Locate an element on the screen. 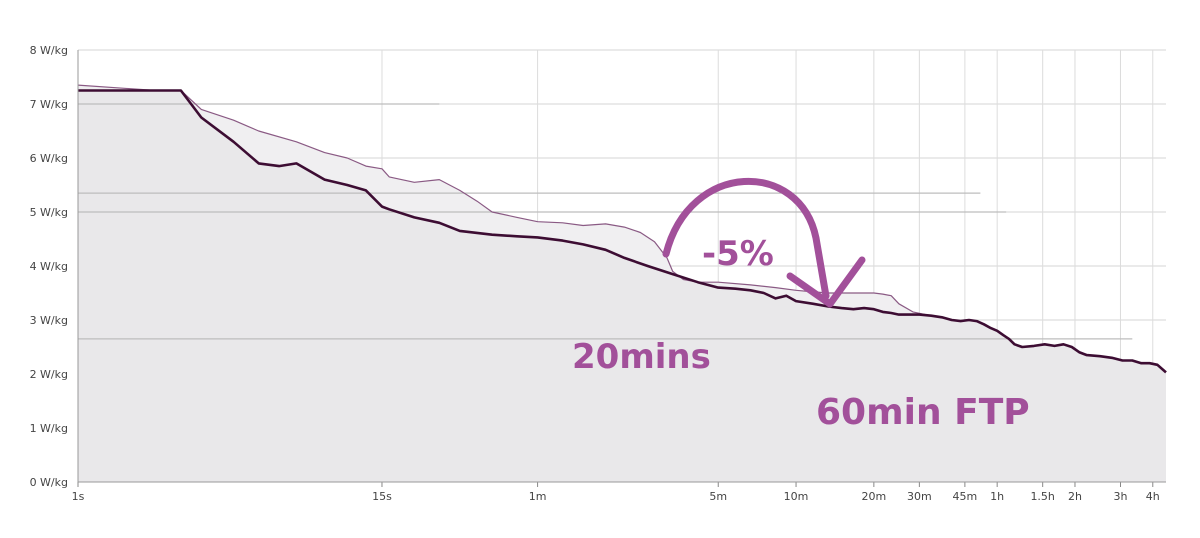 The height and width of the screenshot is (538, 1200). x-tick-label: 3h is located at coordinates (1120, 496).